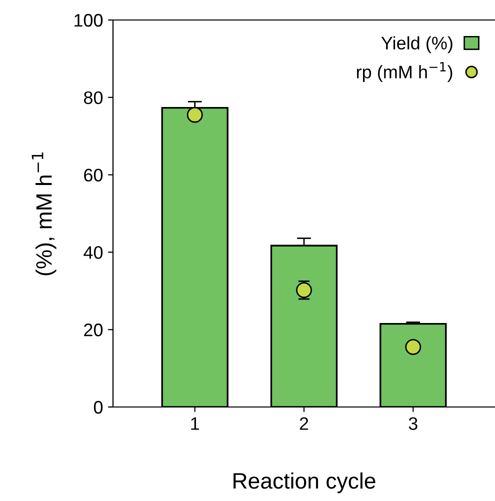  Describe the element at coordinates (93, 97) in the screenshot. I see `y-tick-label: 80` at that location.